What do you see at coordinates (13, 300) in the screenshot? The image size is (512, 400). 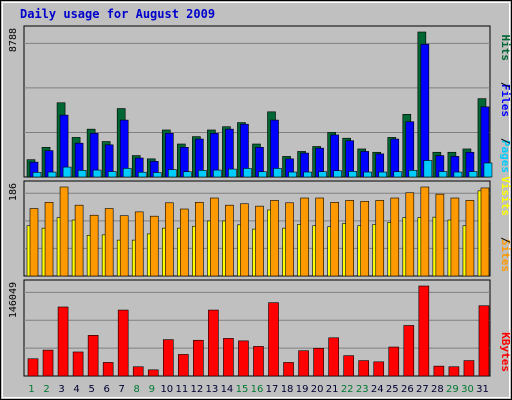 I see `panel-max-label: 146049` at bounding box center [13, 300].